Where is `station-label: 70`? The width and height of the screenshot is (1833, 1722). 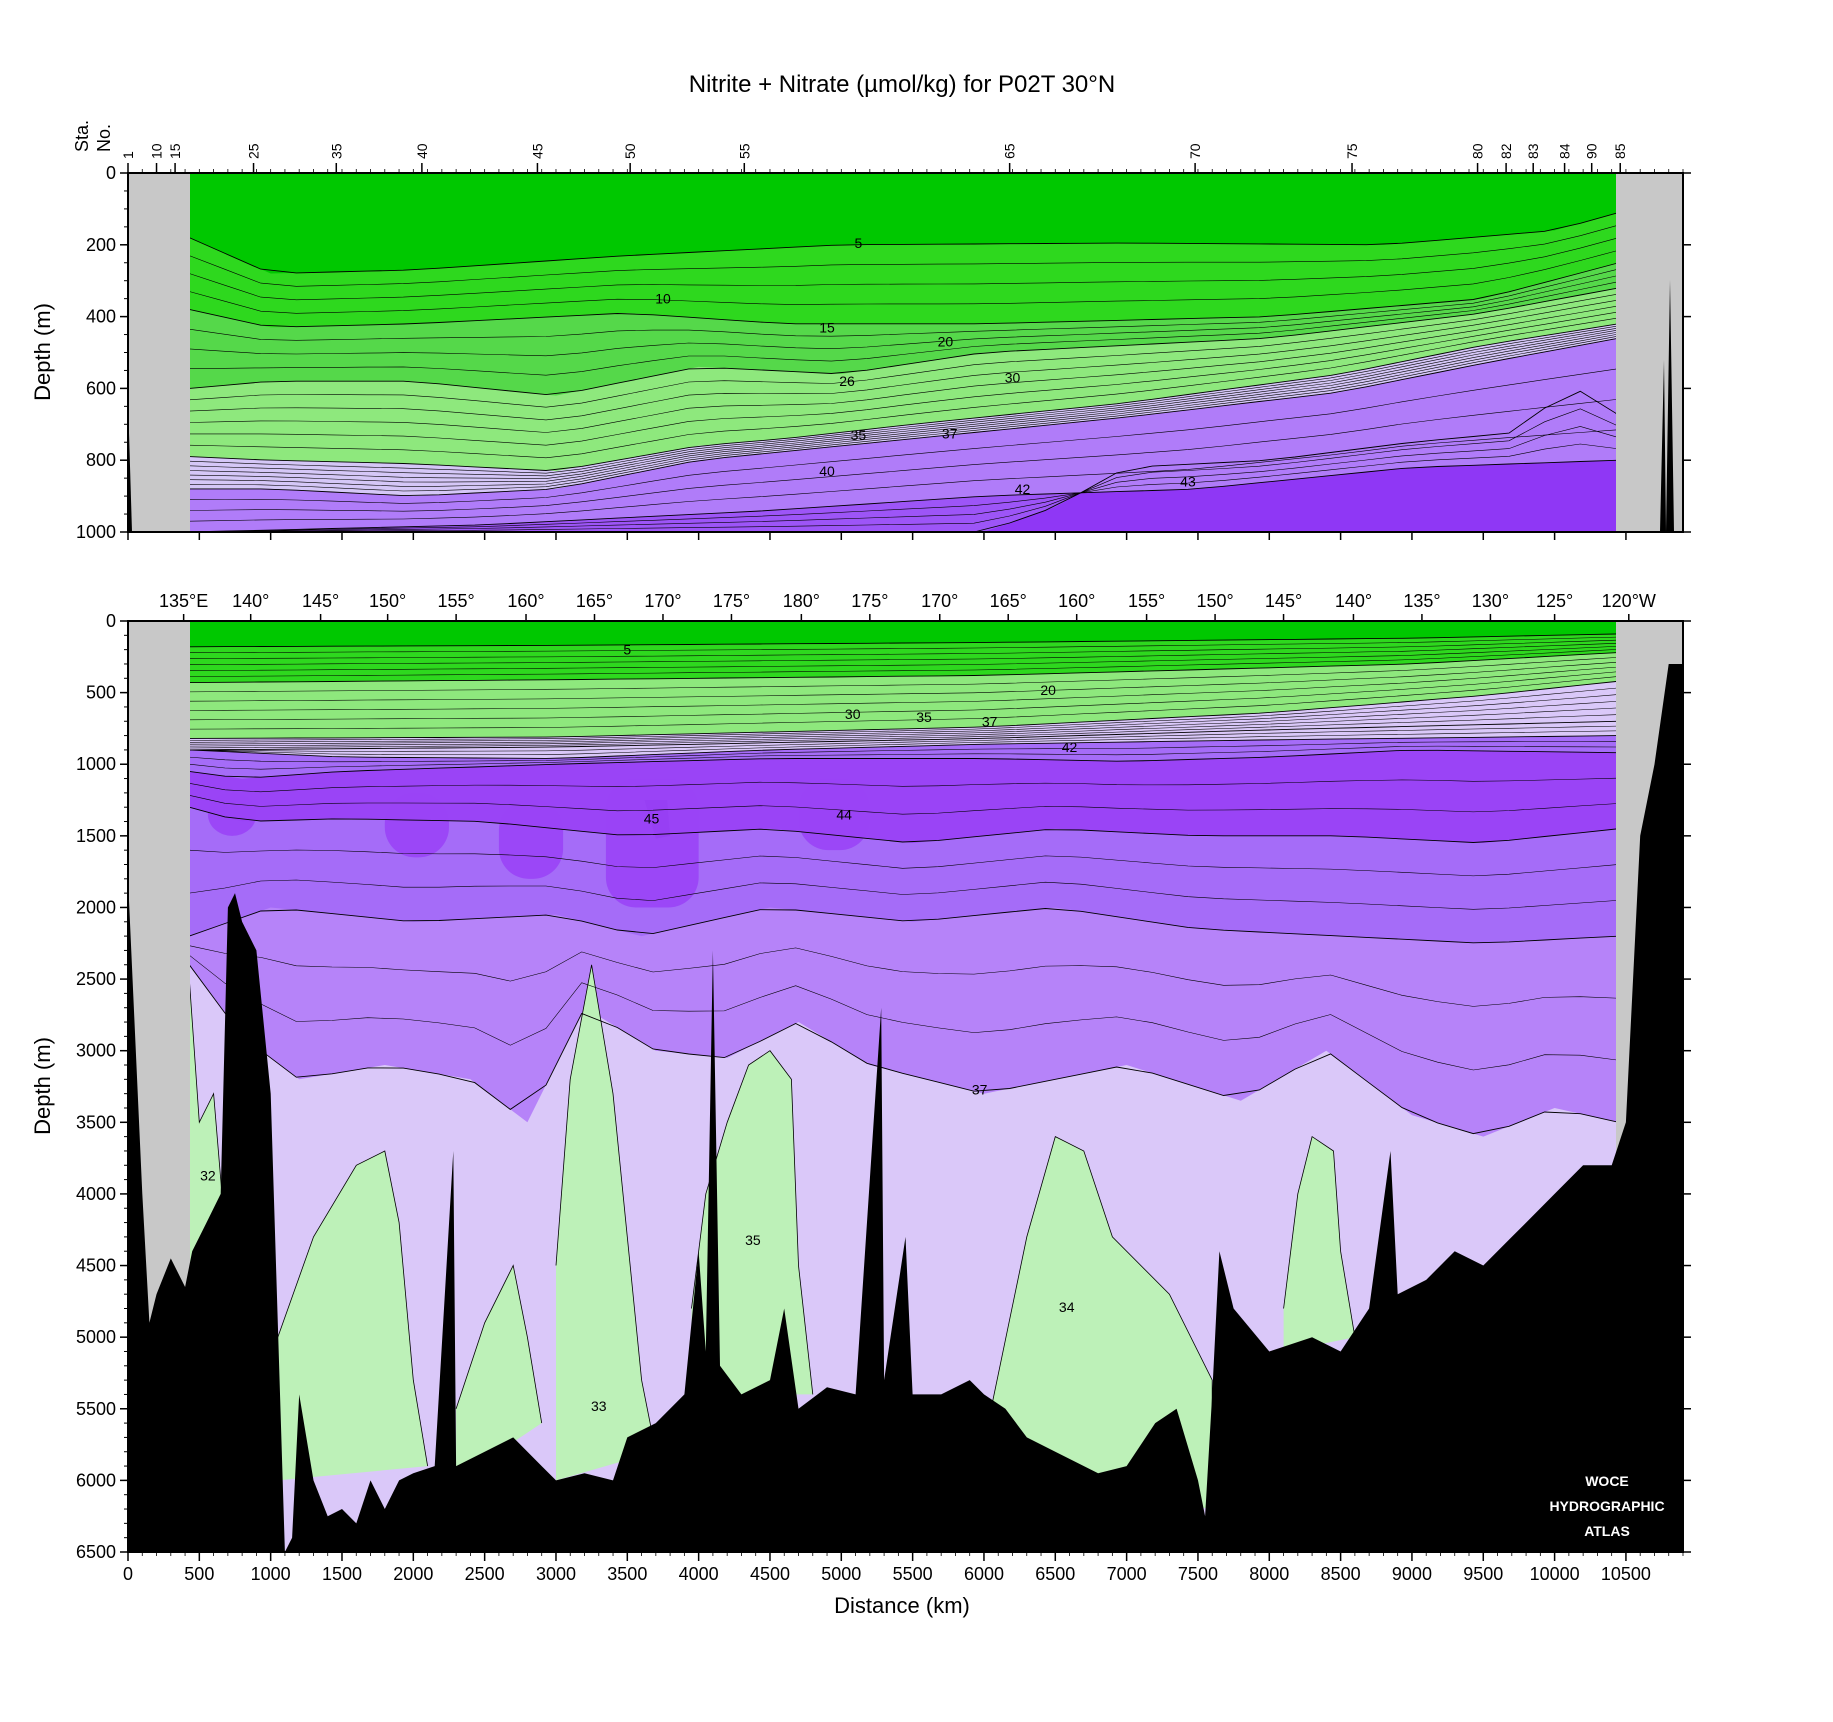 station-label: 70 is located at coordinates (1195, 151).